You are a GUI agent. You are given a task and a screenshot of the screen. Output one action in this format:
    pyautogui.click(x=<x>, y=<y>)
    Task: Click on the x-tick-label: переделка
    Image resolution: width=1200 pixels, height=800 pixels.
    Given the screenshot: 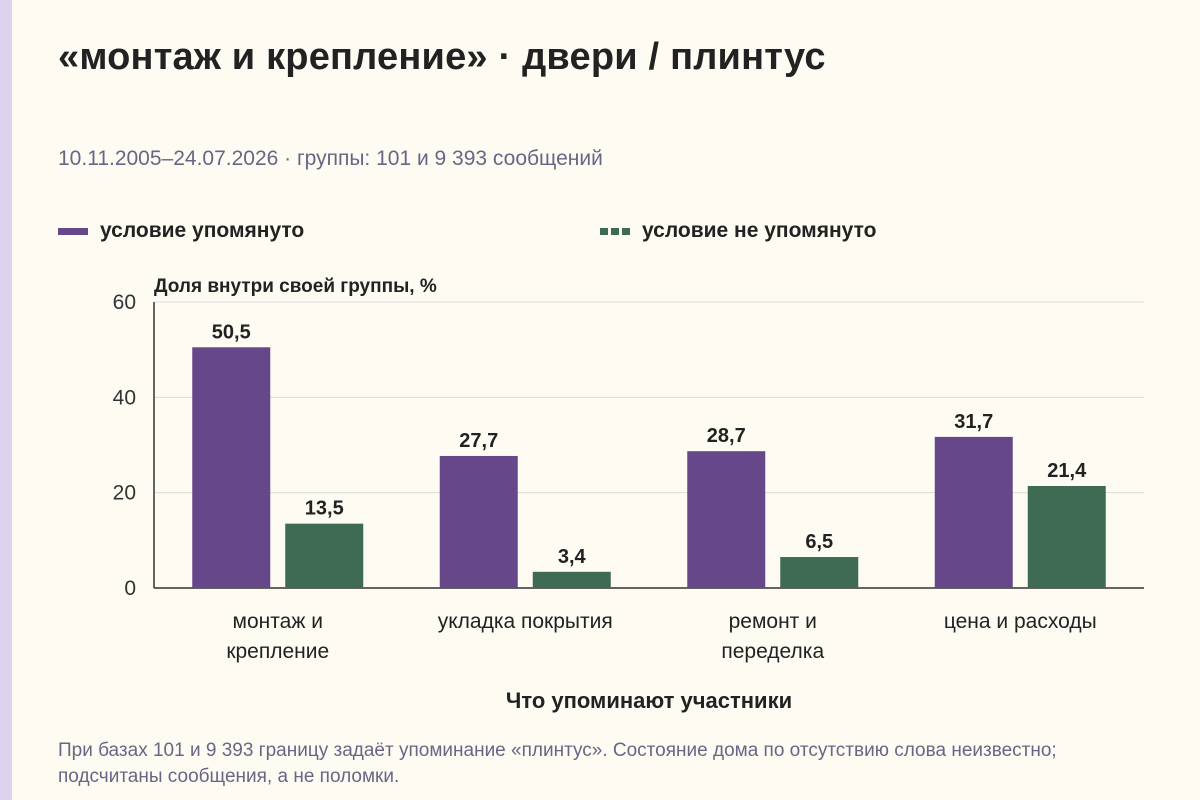 What is the action you would take?
    pyautogui.click(x=772, y=651)
    